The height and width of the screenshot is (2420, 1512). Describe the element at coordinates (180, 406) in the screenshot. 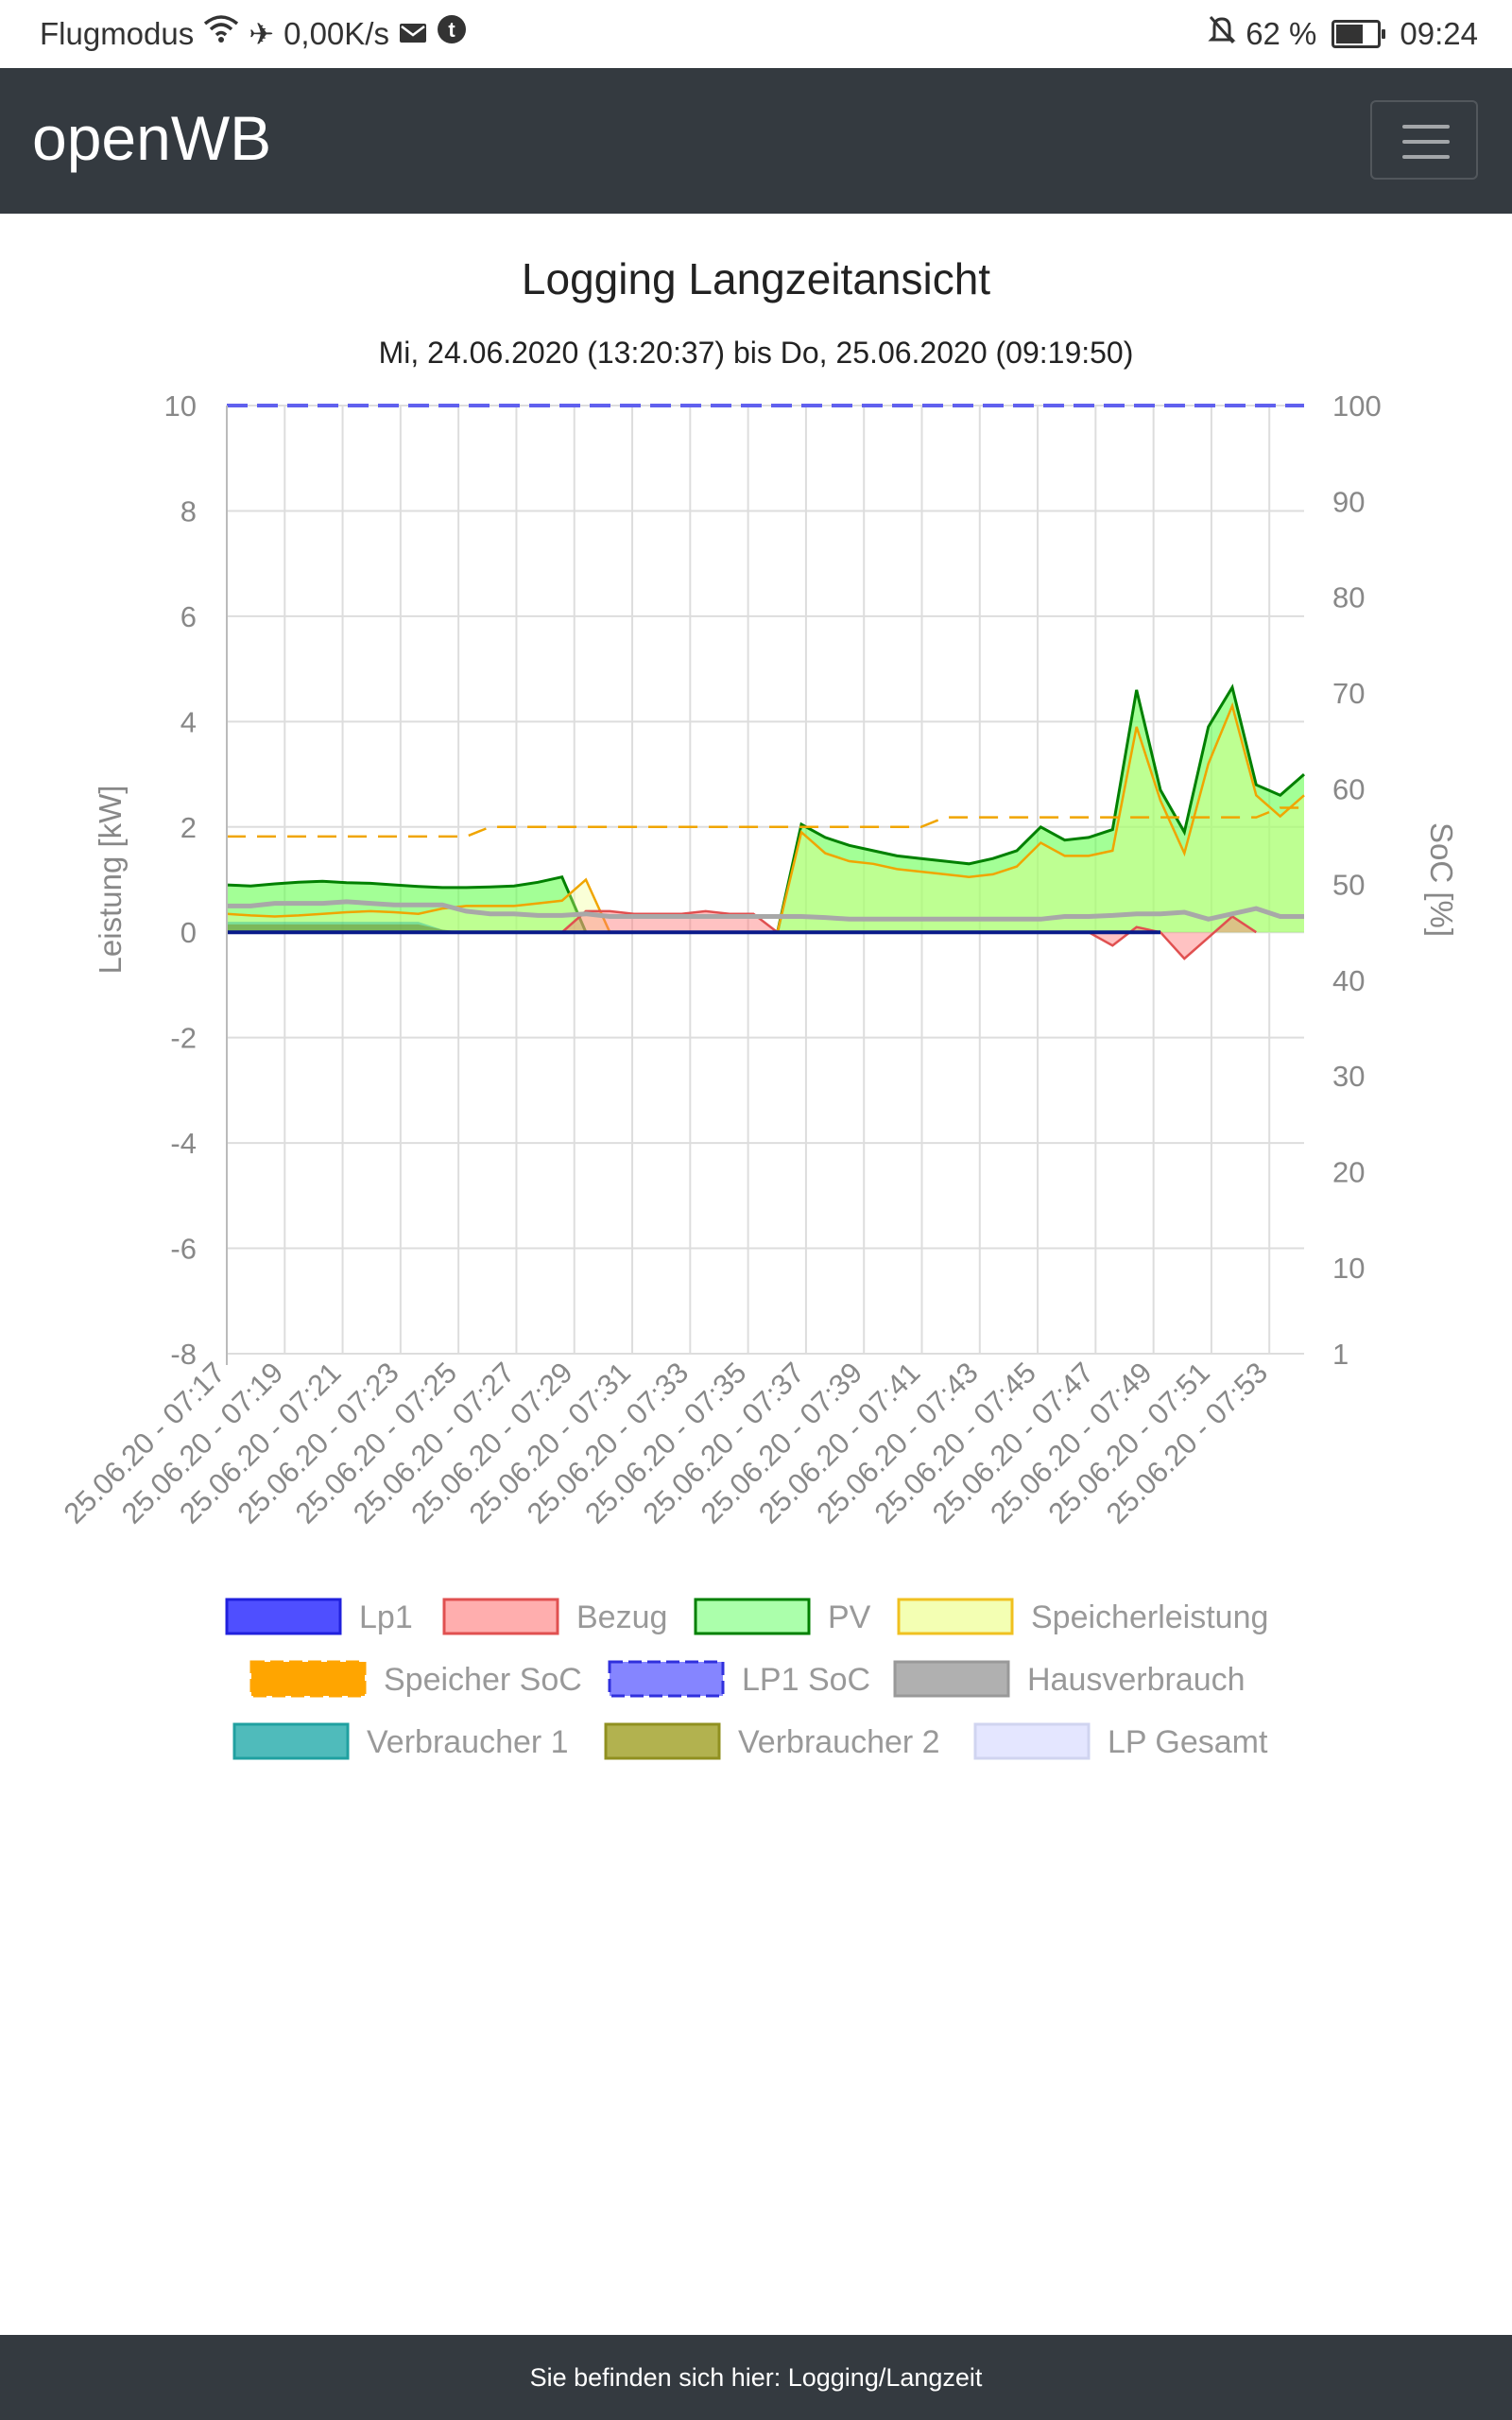

I see `y-tick-label: 10` at that location.